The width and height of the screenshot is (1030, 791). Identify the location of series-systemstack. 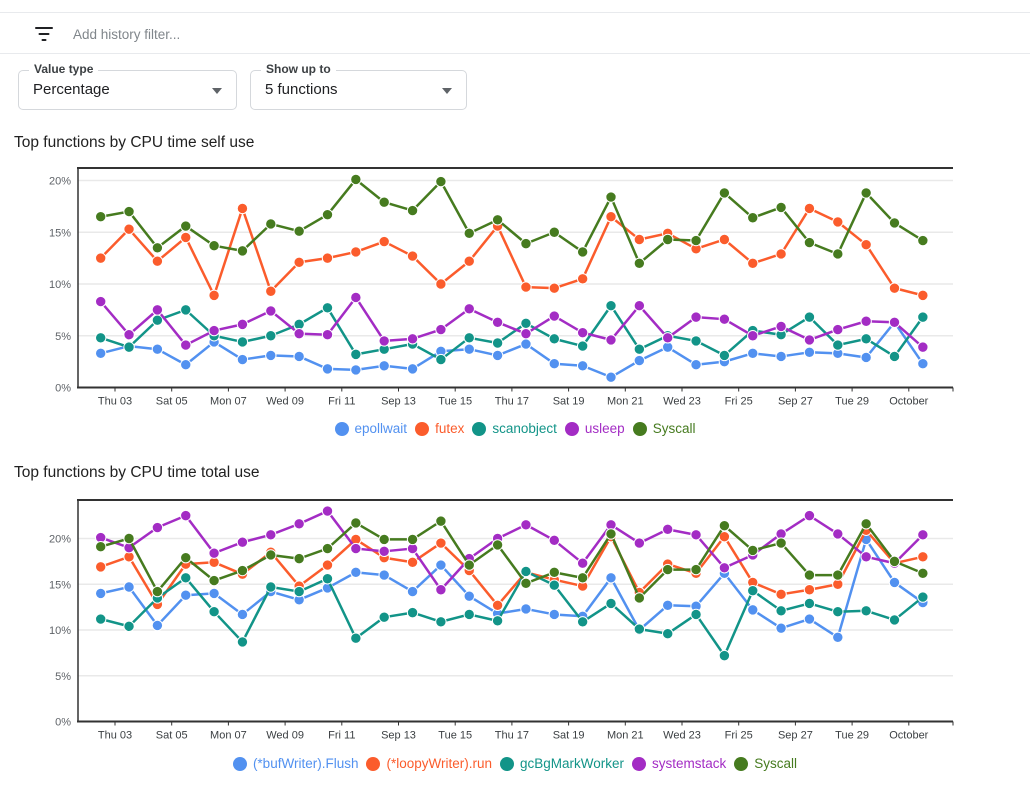
(512, 550).